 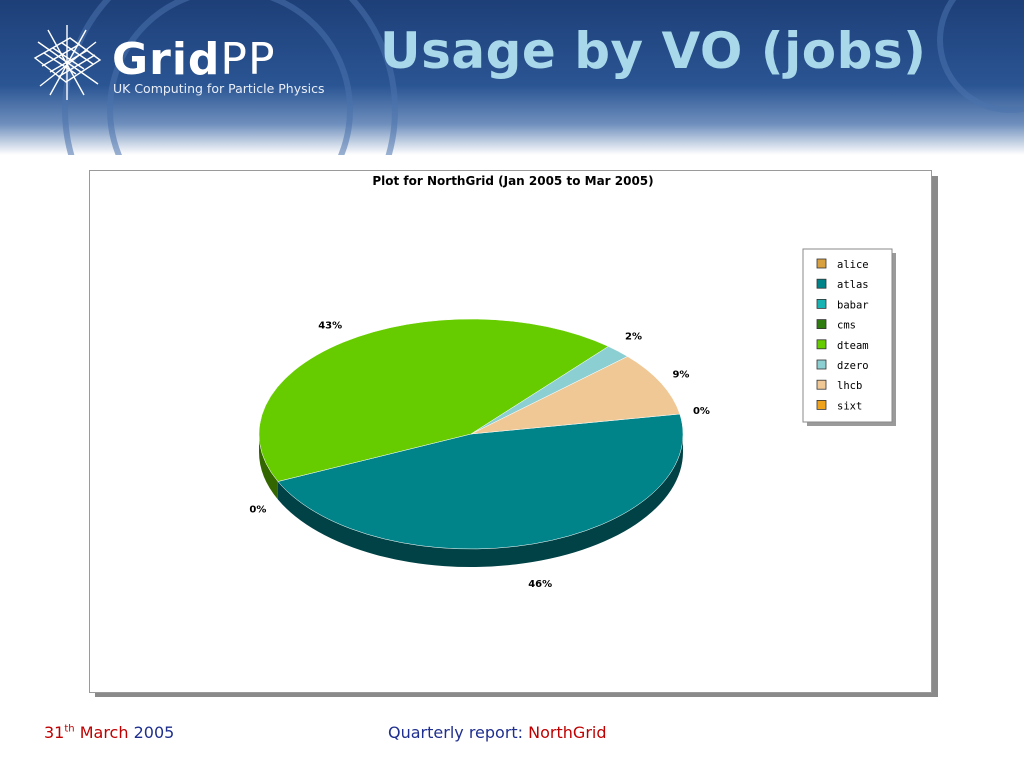 I want to click on legend-swatch-atlas, so click(x=821, y=283).